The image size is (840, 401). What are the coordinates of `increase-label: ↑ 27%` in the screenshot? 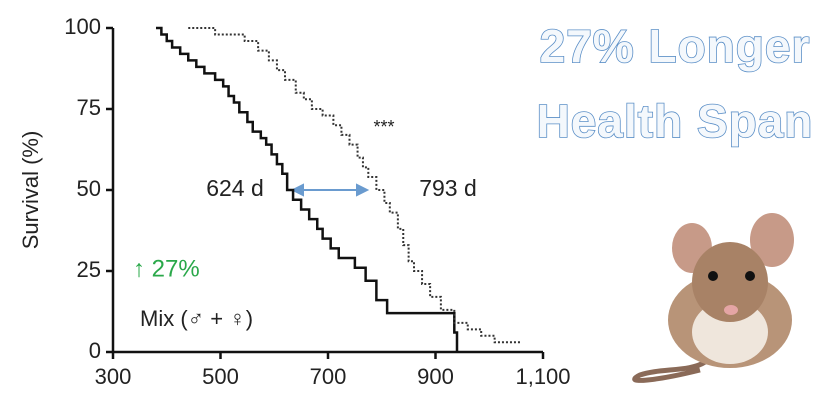 It's located at (166, 268).